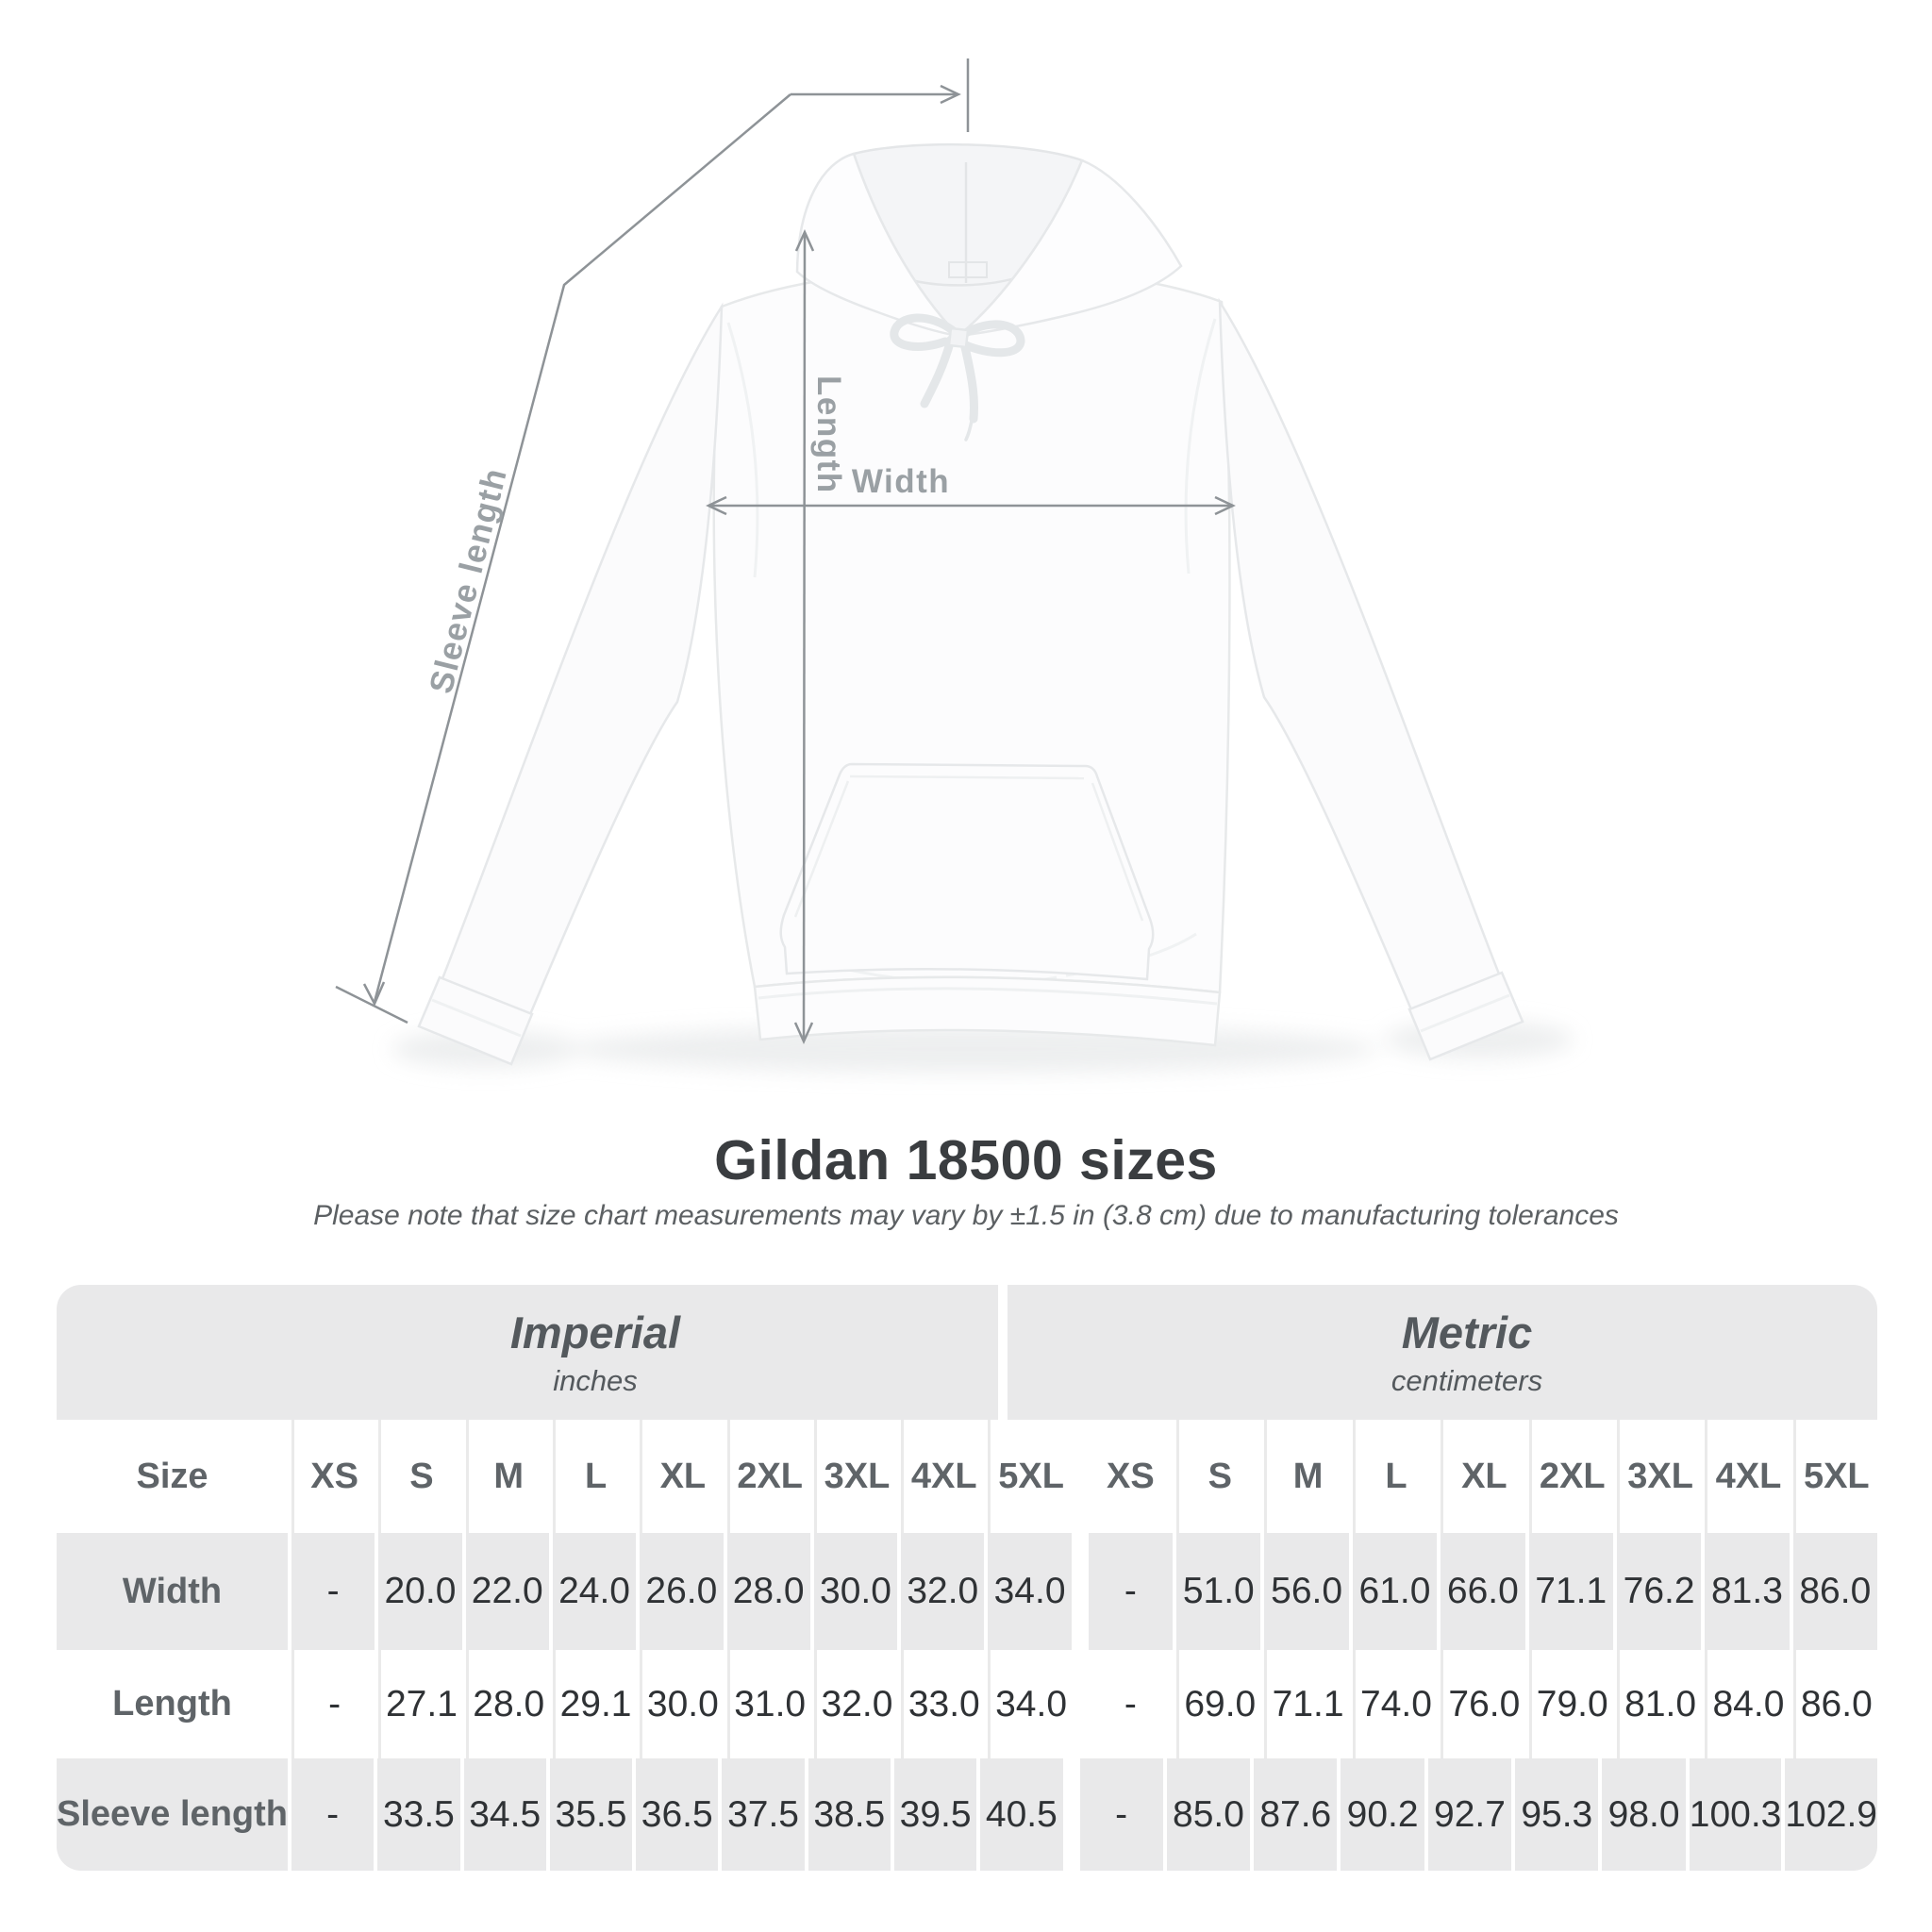 This screenshot has width=1932, height=1932. What do you see at coordinates (763, 1814) in the screenshot?
I see `table-cell: 37.5` at bounding box center [763, 1814].